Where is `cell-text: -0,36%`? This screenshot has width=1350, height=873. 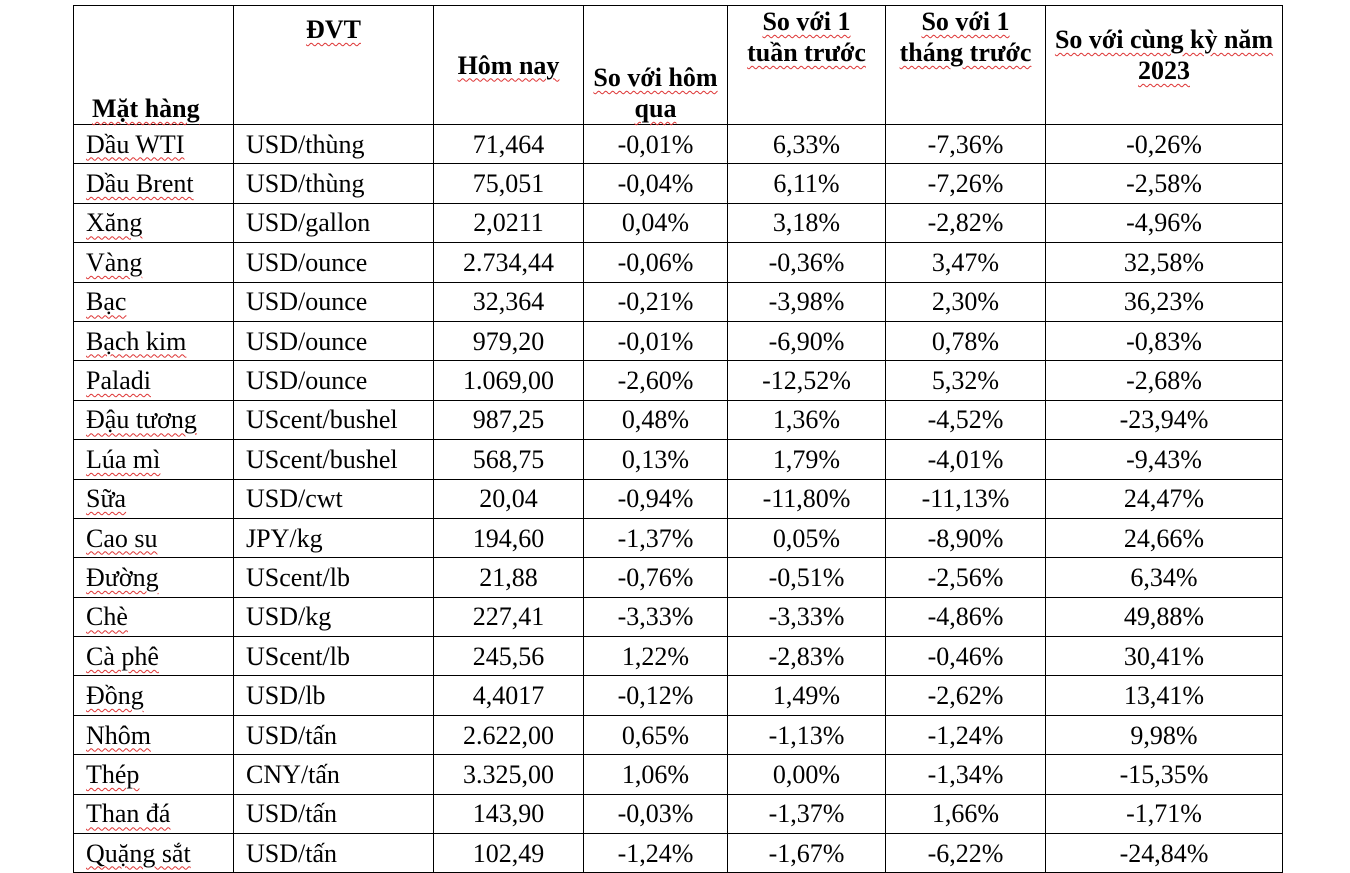
cell-text: -0,36% is located at coordinates (806, 262).